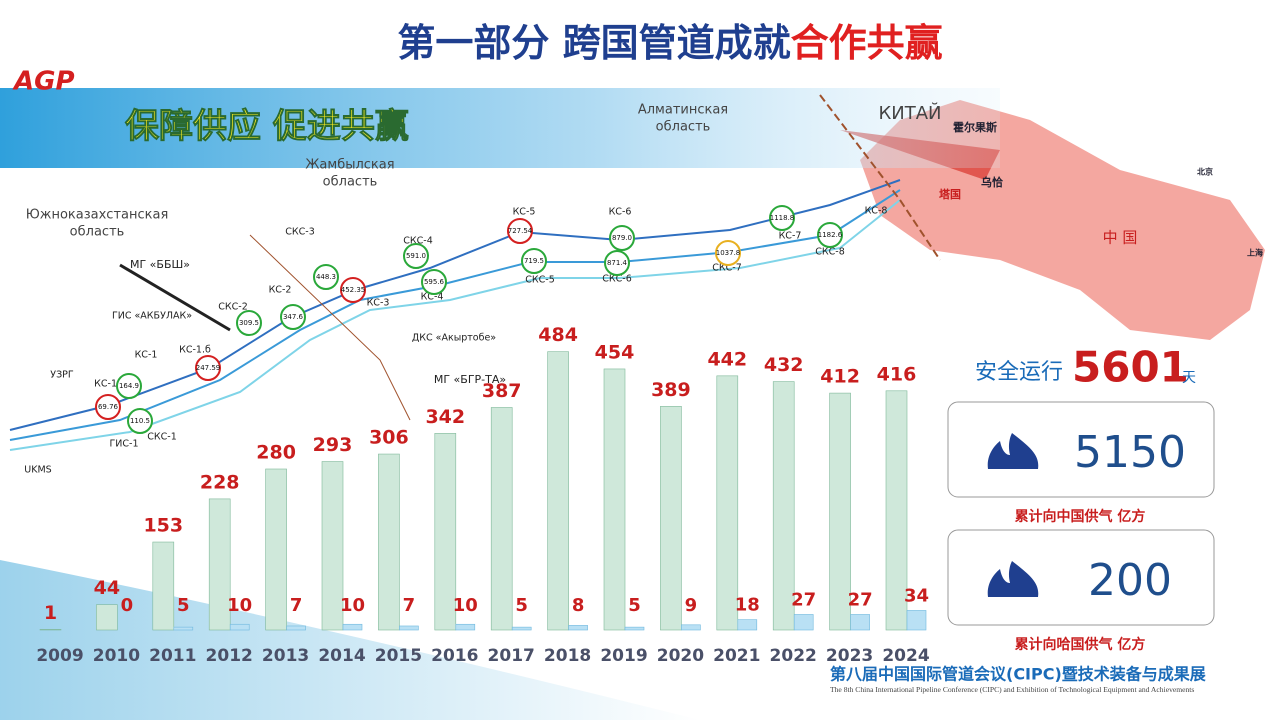 This screenshot has width=1280, height=720. I want to click on banner, so click(500, 128).